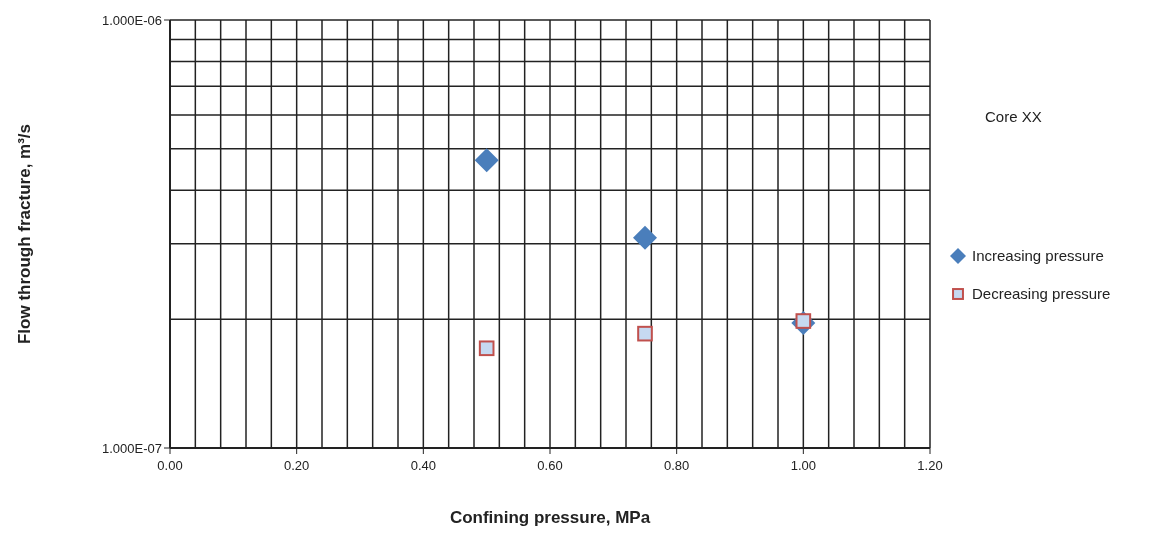 Image resolution: width=1158 pixels, height=549 pixels. Describe the element at coordinates (1038, 255) in the screenshot. I see `legend-label: Increasing pressure` at that location.